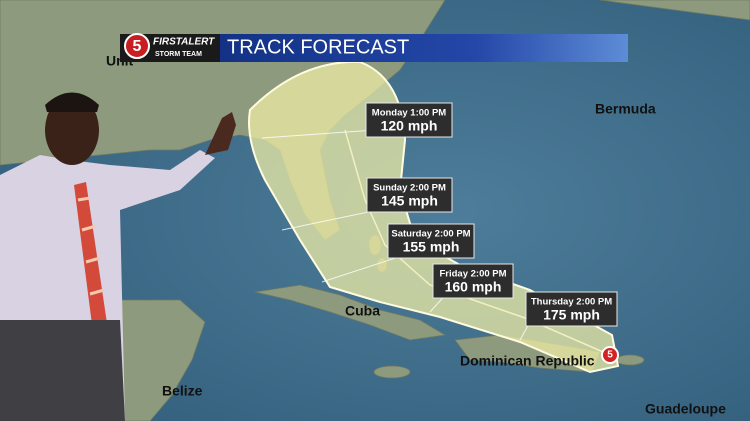 This screenshot has width=750, height=421. Describe the element at coordinates (473, 287) in the screenshot. I see `forecast-wind: 160 mph` at that location.